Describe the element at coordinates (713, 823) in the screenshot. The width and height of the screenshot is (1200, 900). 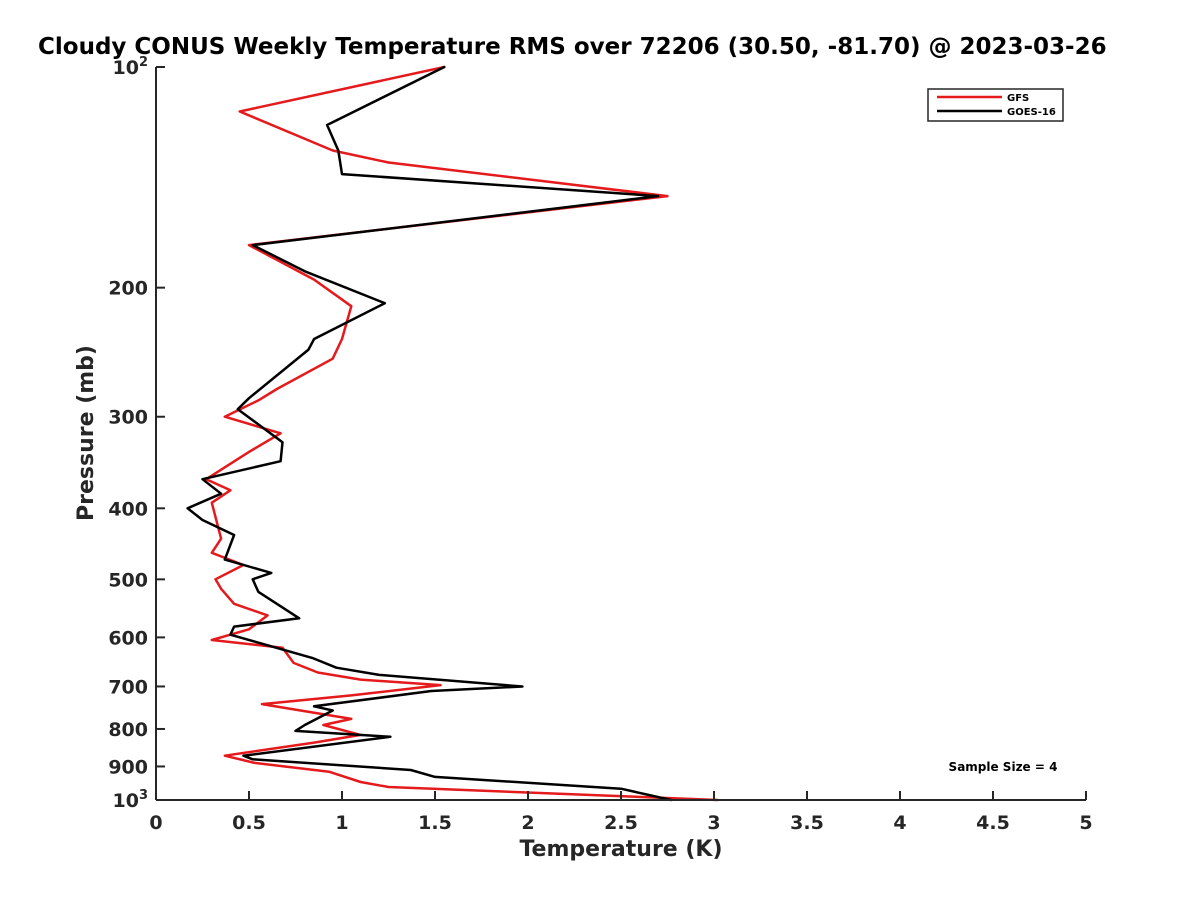
I see `x-tick-label: 3` at that location.